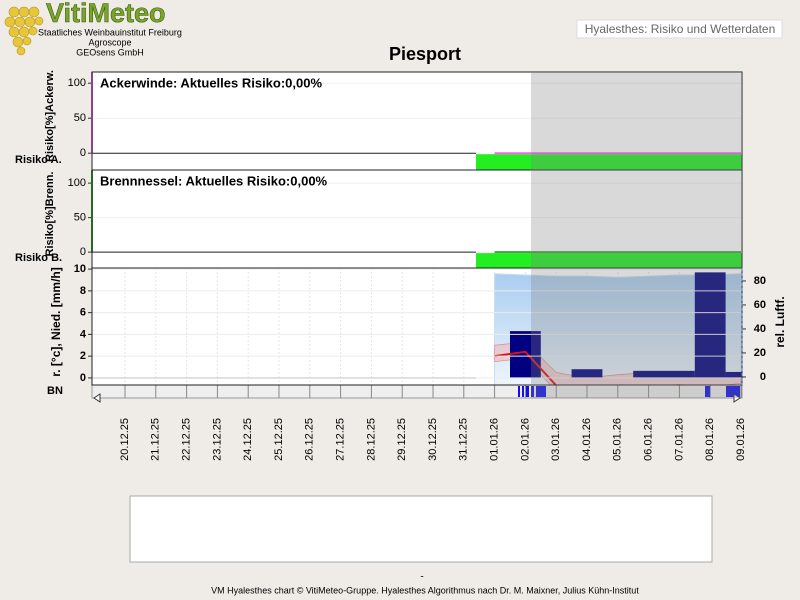  Describe the element at coordinates (679, 439) in the screenshot. I see `x-tick-label: 07.01.26` at that location.